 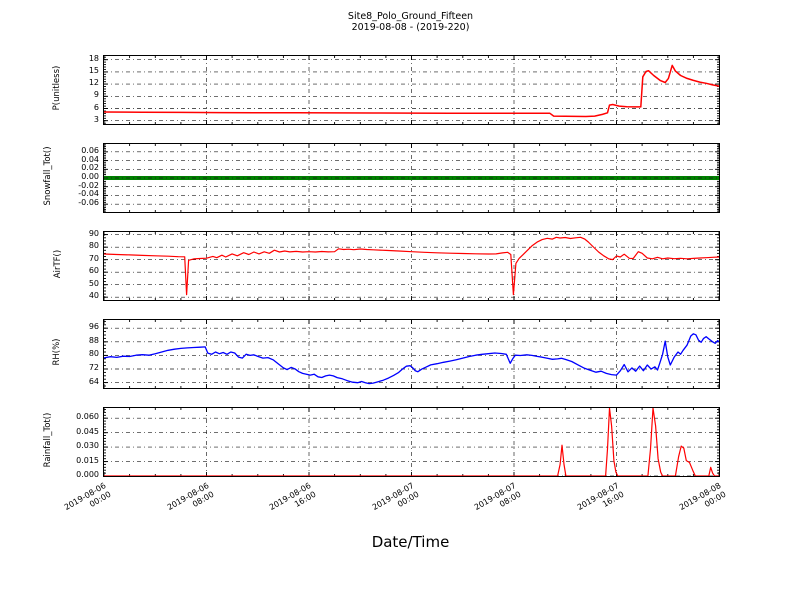 I want to click on y-tick-label: 40, so click(x=93, y=296).